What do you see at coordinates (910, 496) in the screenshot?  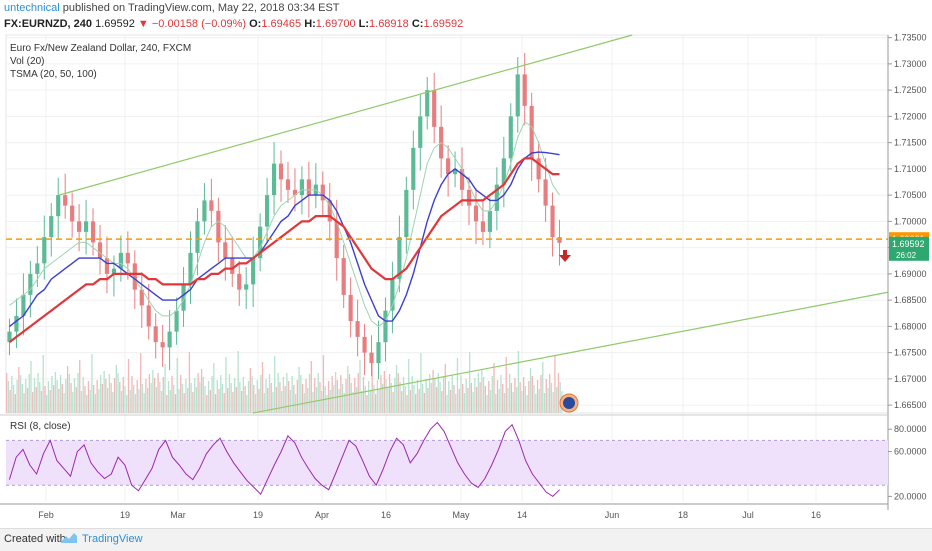 I see `rsi-tick-label: 20.0000` at bounding box center [910, 496].